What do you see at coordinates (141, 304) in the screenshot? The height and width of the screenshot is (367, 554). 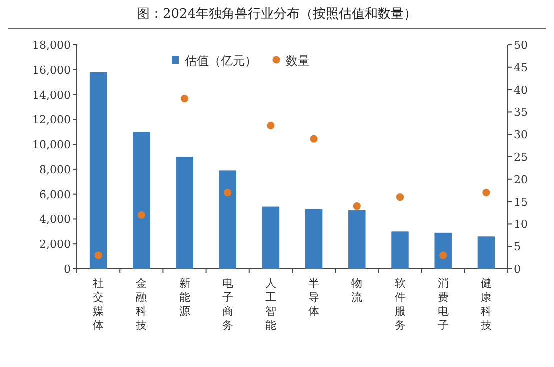 I see `x-tick-label: 金融科技` at bounding box center [141, 304].